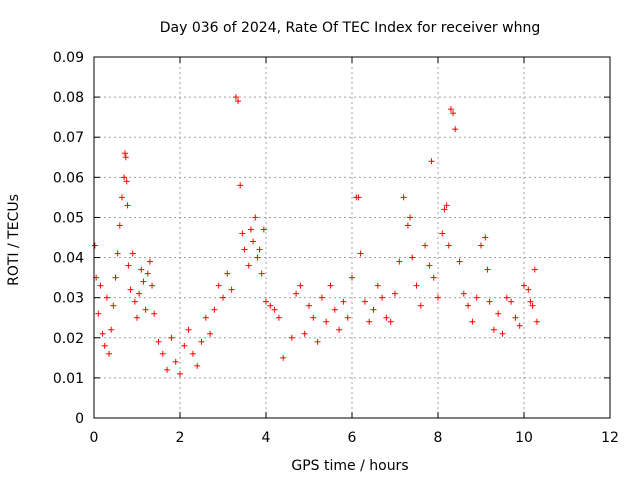 The width and height of the screenshot is (640, 480). Describe the element at coordinates (68, 138) in the screenshot. I see `y-tick-label: 0.07` at that location.